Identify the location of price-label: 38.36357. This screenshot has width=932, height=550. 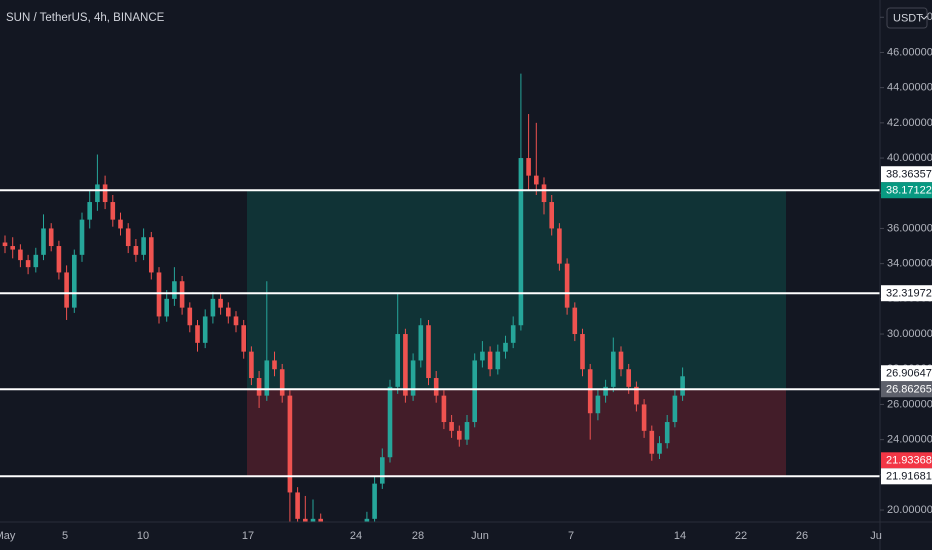
(909, 175).